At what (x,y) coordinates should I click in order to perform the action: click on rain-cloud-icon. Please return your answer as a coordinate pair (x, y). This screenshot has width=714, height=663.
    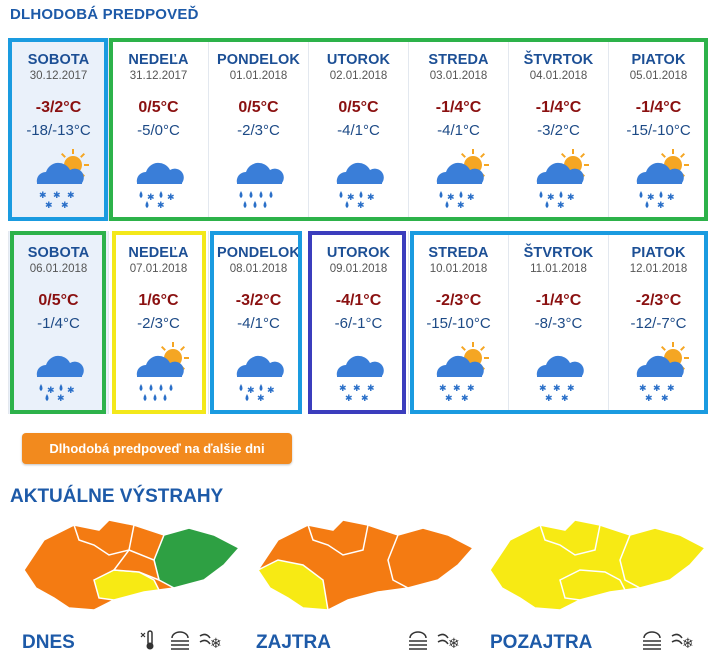
    Looking at the image, I should click on (260, 185).